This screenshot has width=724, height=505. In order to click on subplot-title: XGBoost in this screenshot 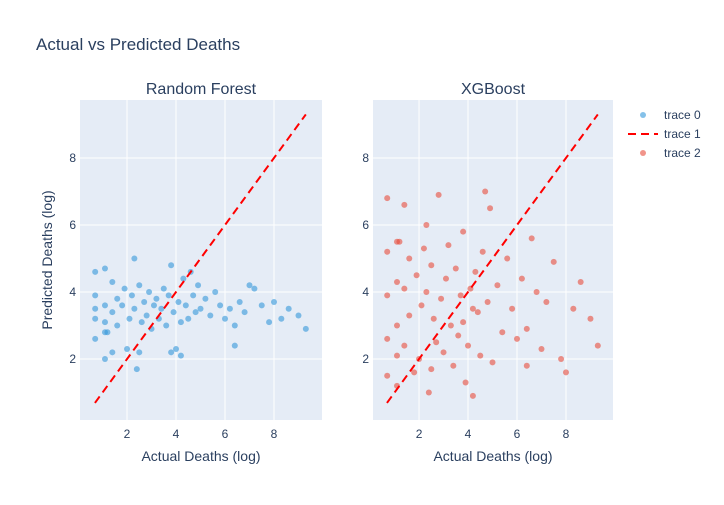, I will do `click(493, 89)`.